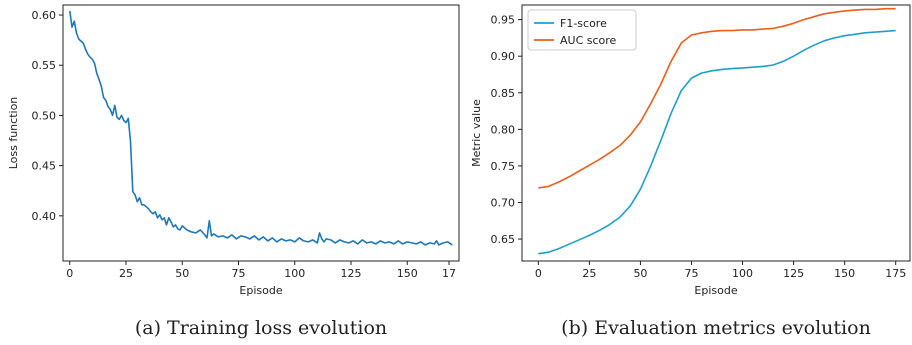 This screenshot has height=345, width=912. What do you see at coordinates (69, 273) in the screenshot?
I see `loss-xtick-label: 0` at bounding box center [69, 273].